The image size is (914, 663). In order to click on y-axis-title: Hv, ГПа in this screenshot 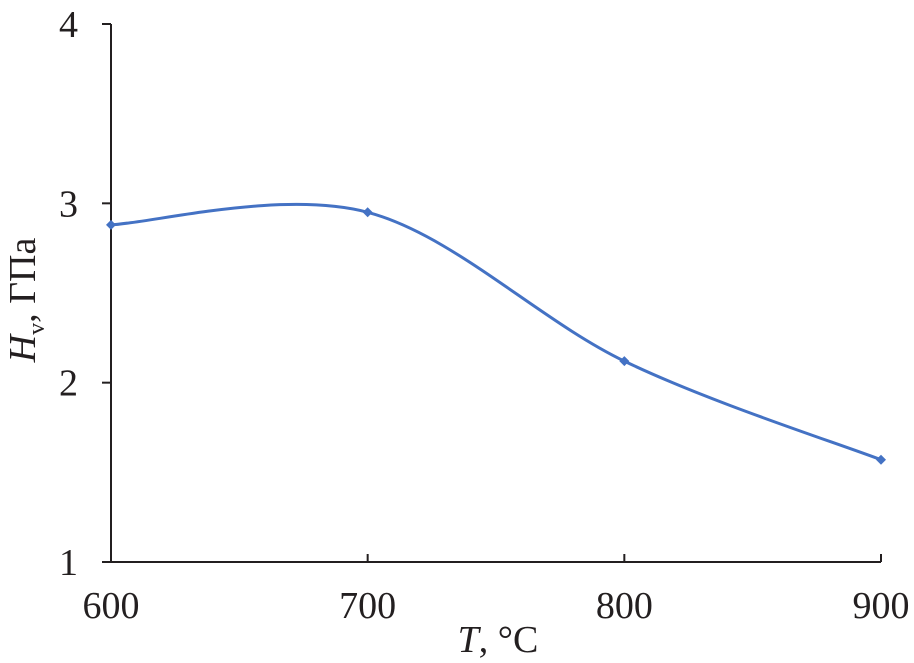, I will do `click(26, 301)`.